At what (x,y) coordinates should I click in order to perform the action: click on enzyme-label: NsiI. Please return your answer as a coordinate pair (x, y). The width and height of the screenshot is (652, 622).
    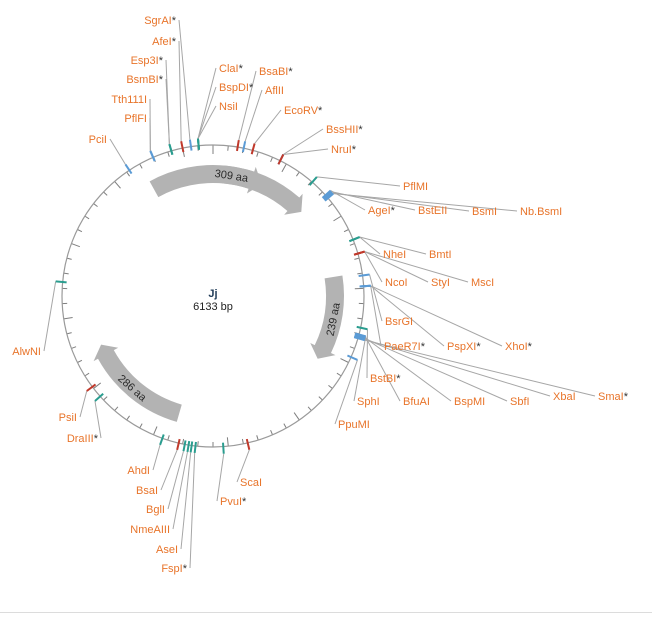
    Looking at the image, I should click on (228, 107).